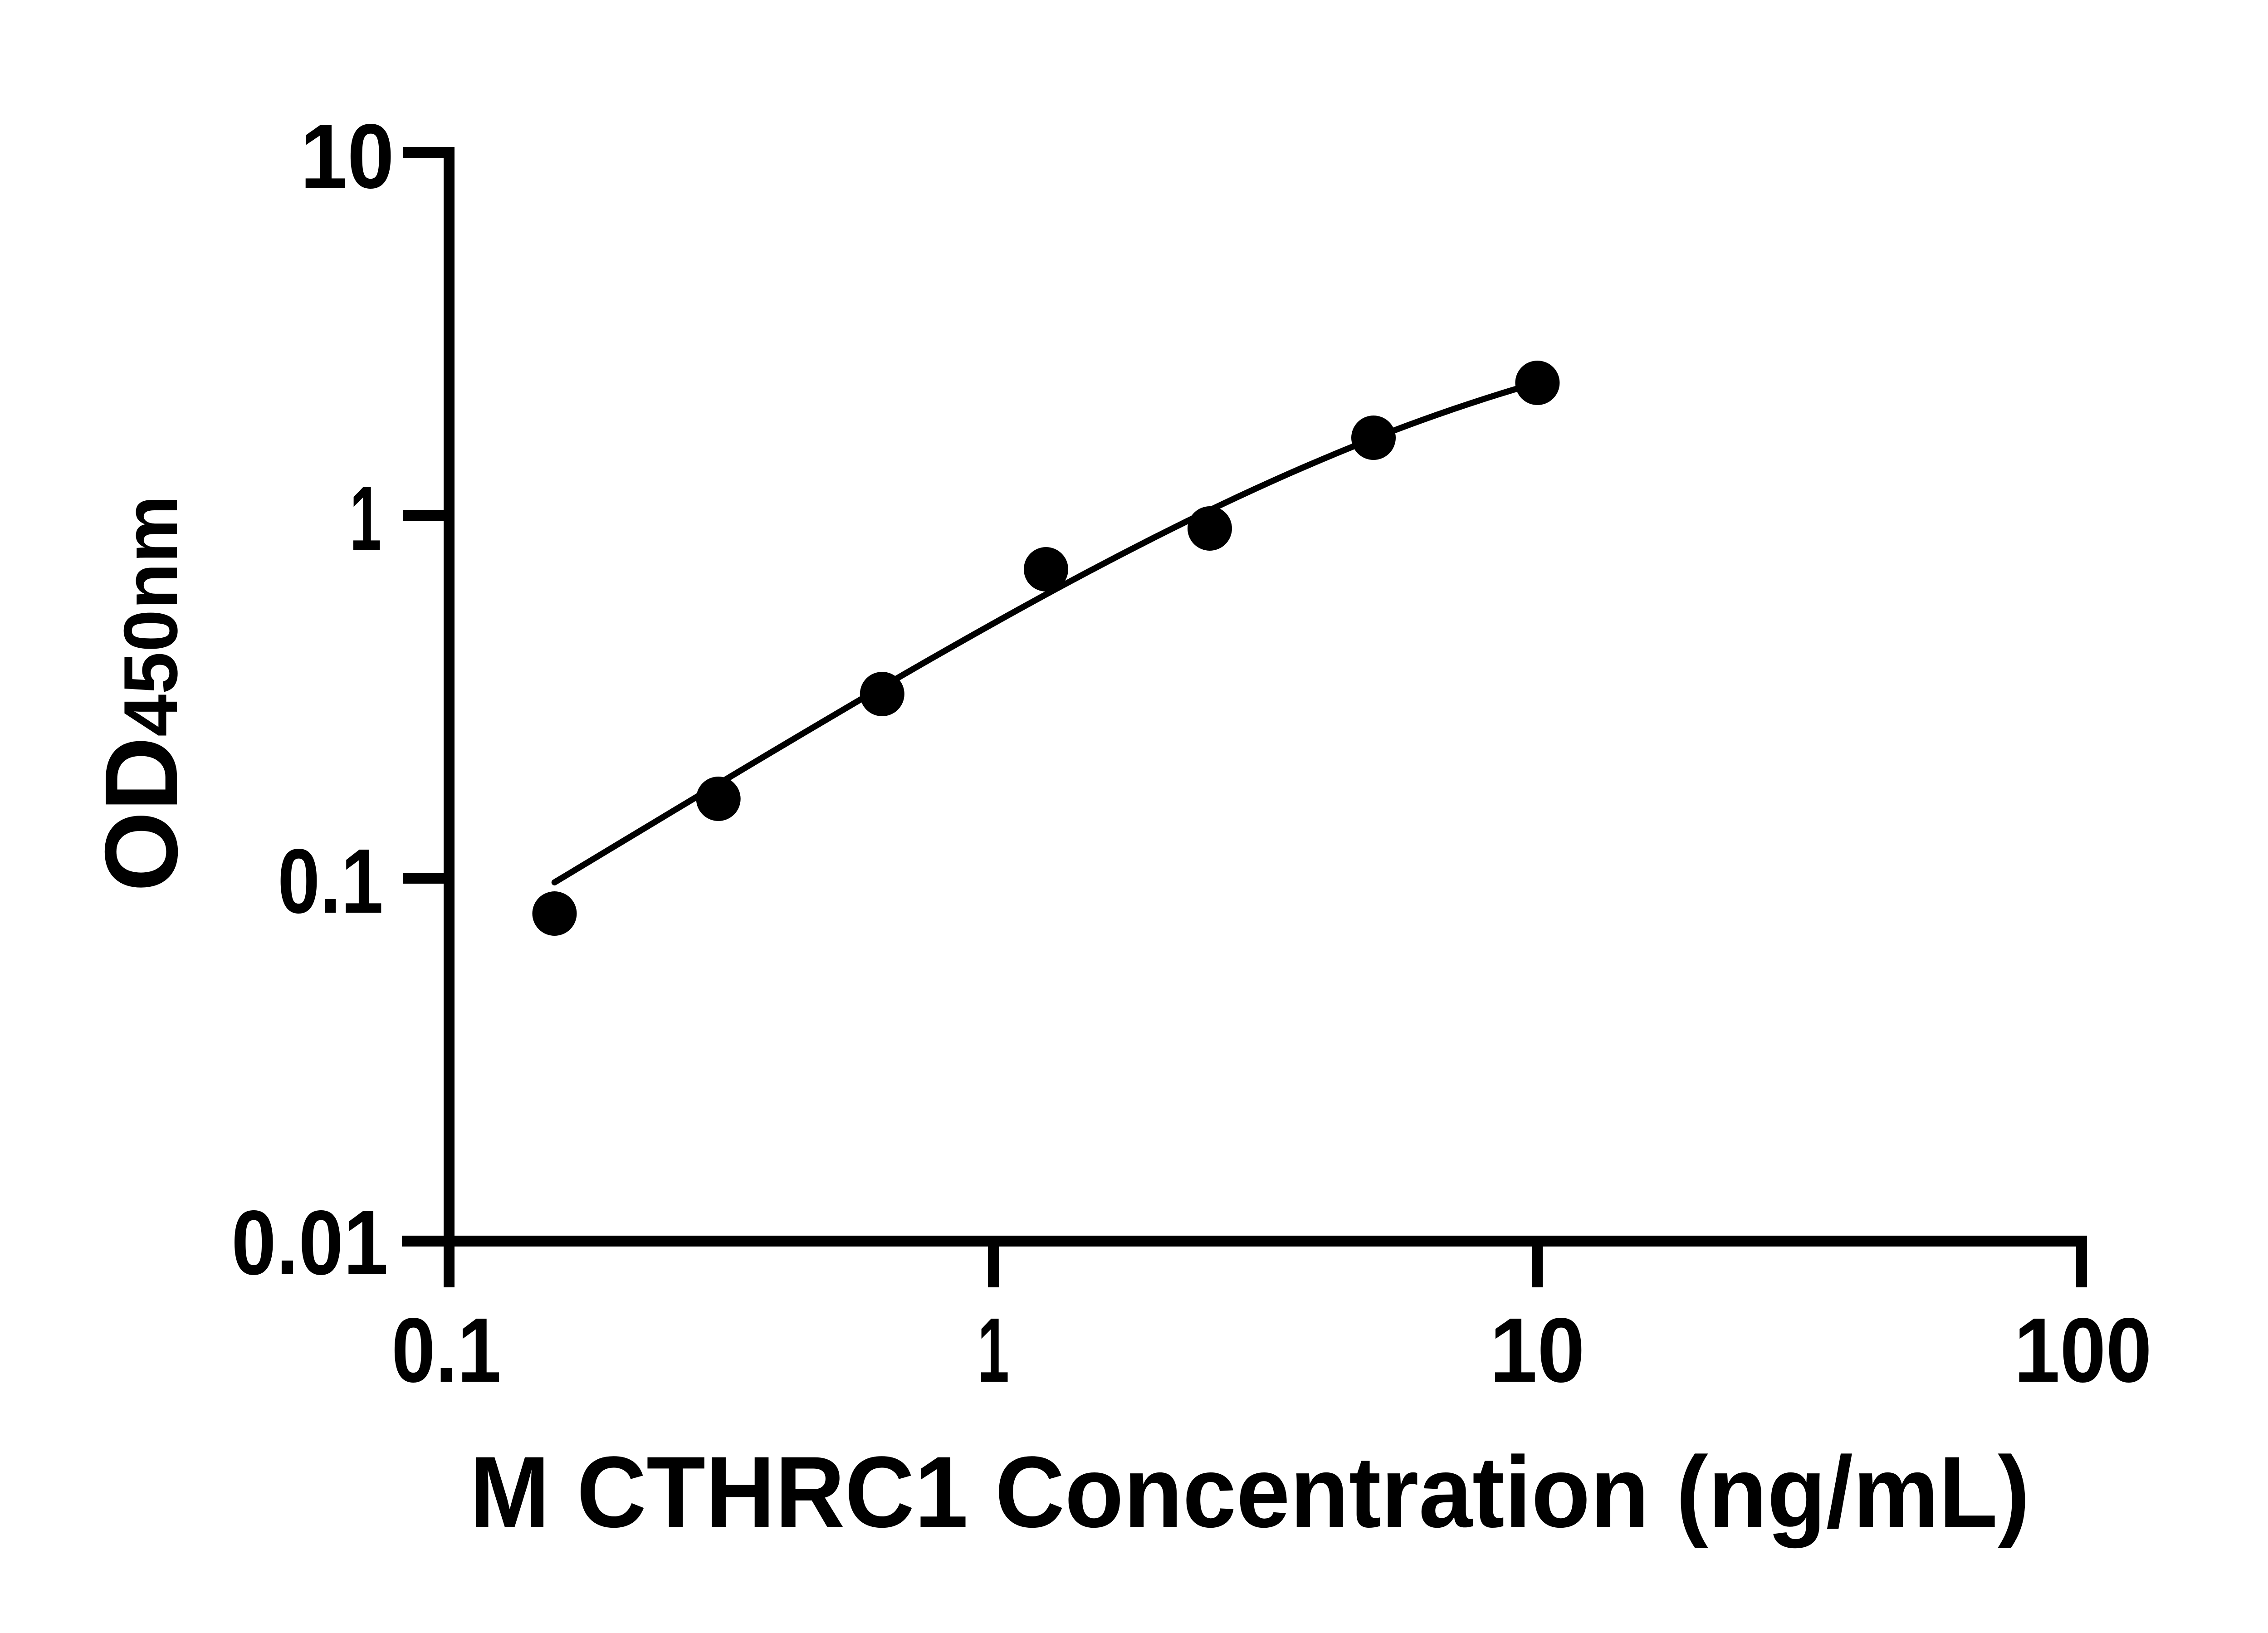 The image size is (2268, 1633). What do you see at coordinates (310, 1242) in the screenshot?
I see `svg-text: 0.01` at bounding box center [310, 1242].